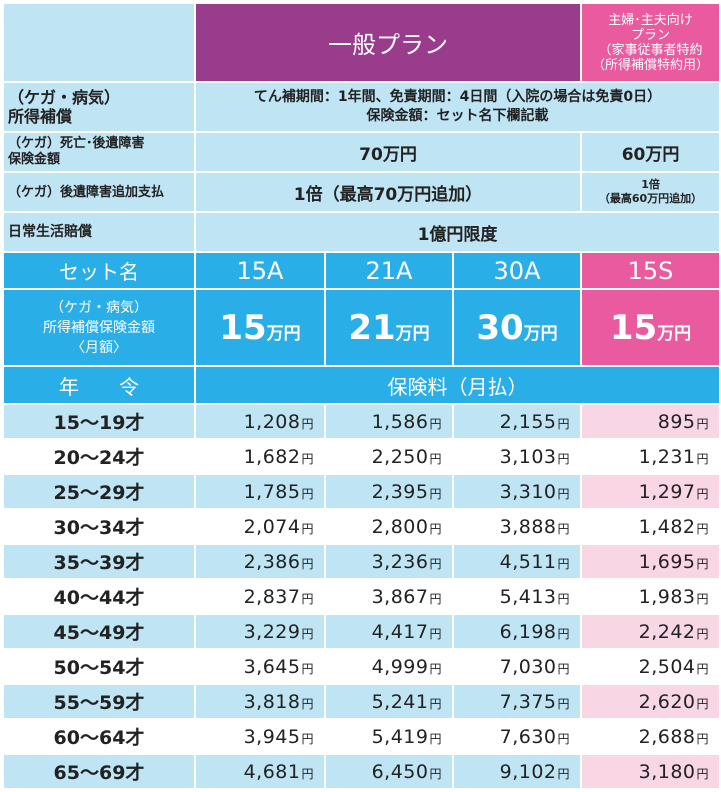 This screenshot has height=792, width=721. What do you see at coordinates (517, 736) in the screenshot?
I see `premium-cell: 7,630円` at bounding box center [517, 736].